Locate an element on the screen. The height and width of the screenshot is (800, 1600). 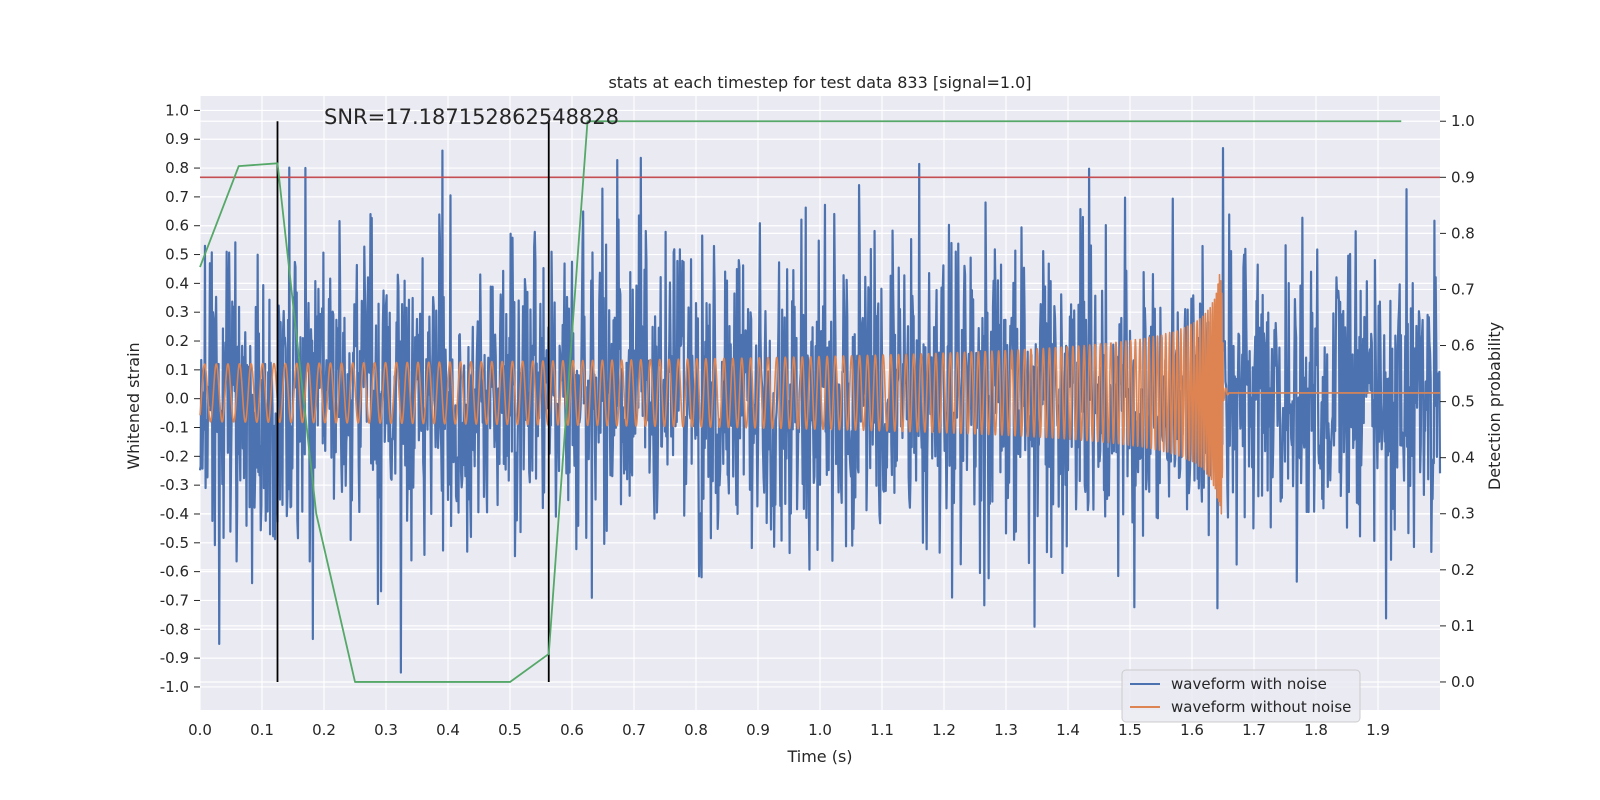
x-tick-label: 0.1 is located at coordinates (262, 730).